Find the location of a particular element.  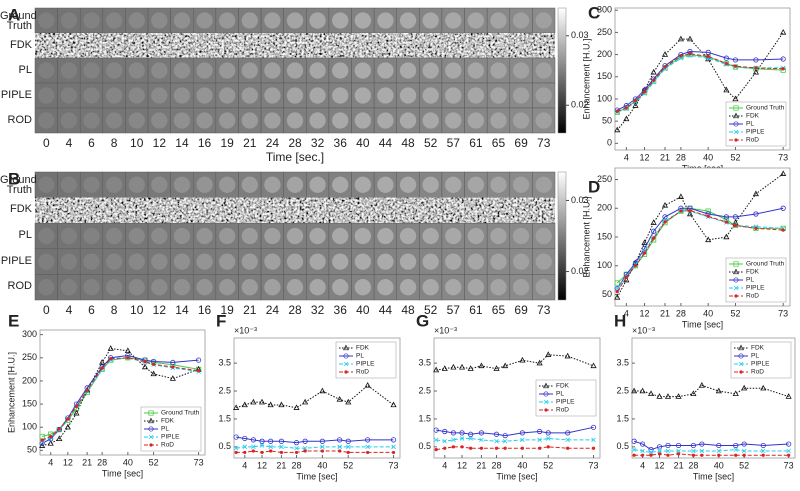

panel-label: B is located at coordinates (14, 178).